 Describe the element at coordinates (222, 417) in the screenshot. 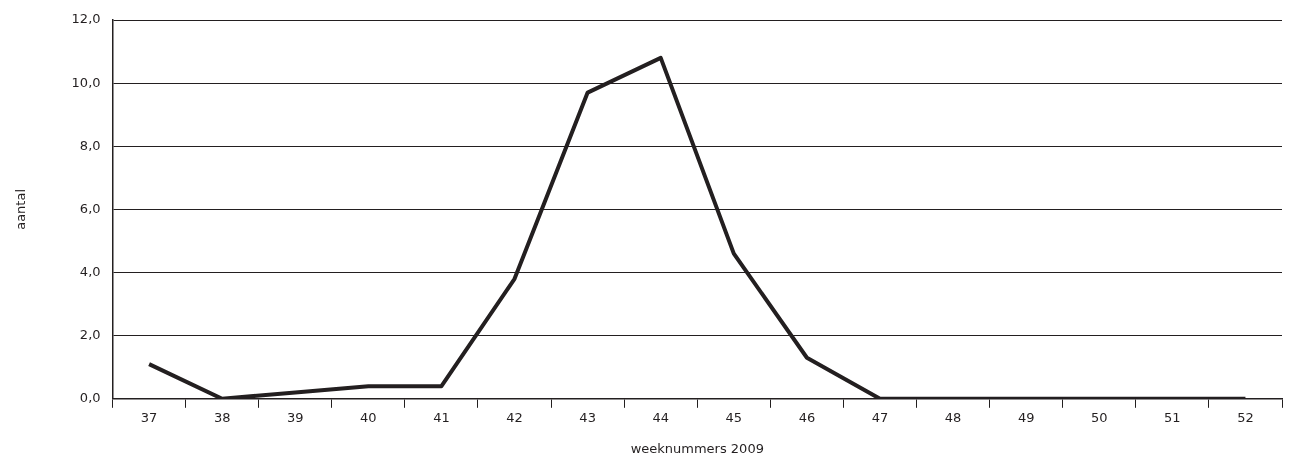

I see `x-tick-label: 38` at that location.